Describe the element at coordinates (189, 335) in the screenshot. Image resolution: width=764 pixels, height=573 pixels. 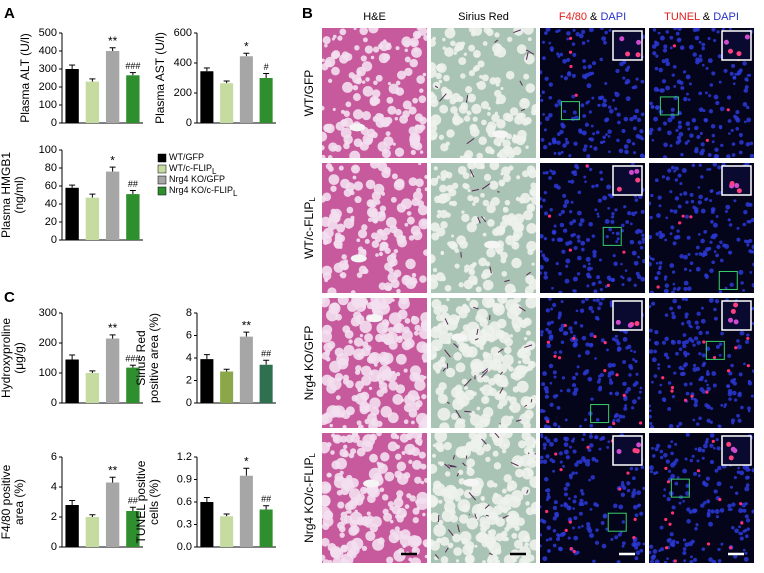
I see `y-tick-label: 6` at that location.